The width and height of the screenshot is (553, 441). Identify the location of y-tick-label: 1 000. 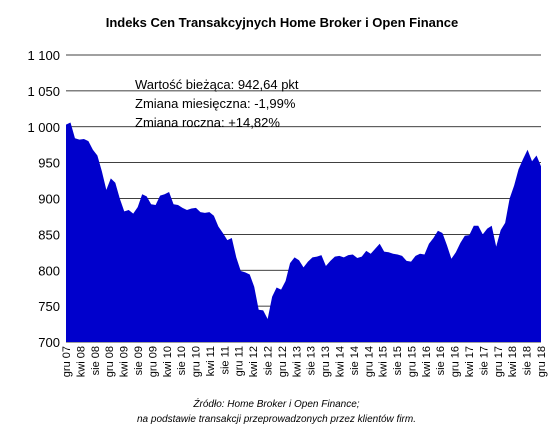
(43, 127).